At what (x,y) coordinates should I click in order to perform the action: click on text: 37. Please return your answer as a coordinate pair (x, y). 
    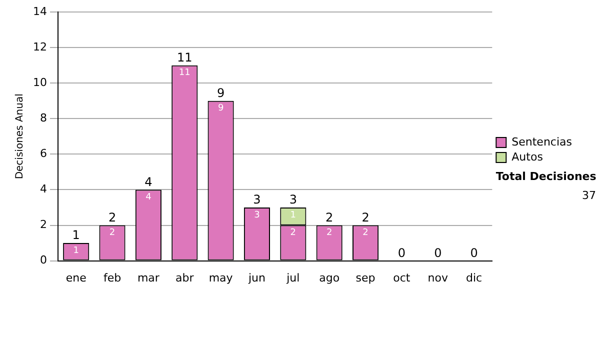
    Looking at the image, I should click on (589, 195).